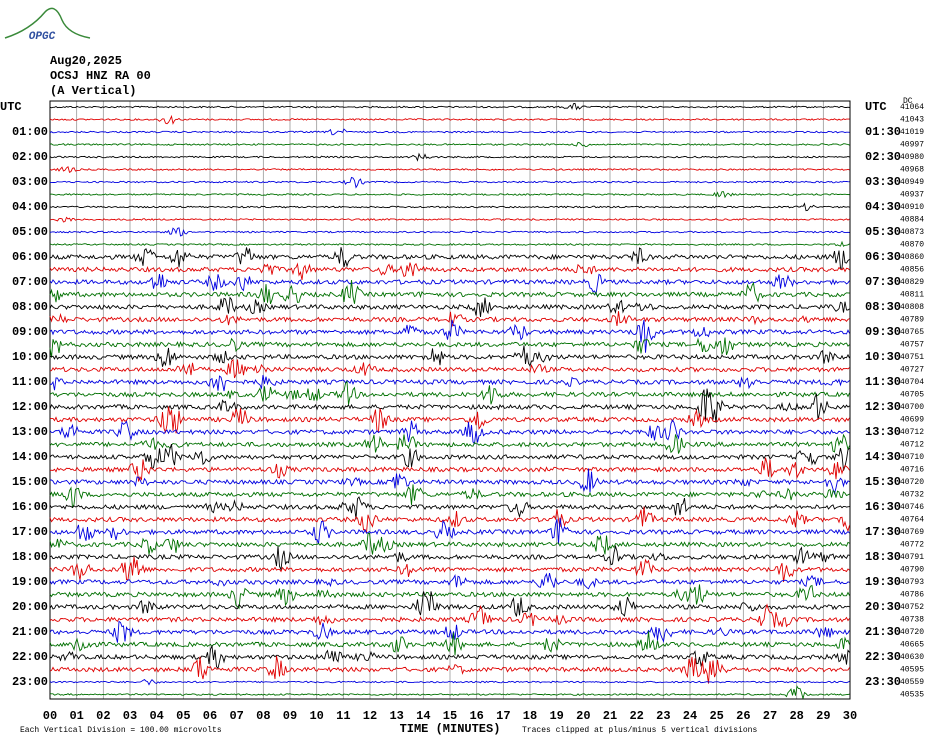 The width and height of the screenshot is (930, 749). I want to click on left-time-label: 08:00, so click(30, 307).